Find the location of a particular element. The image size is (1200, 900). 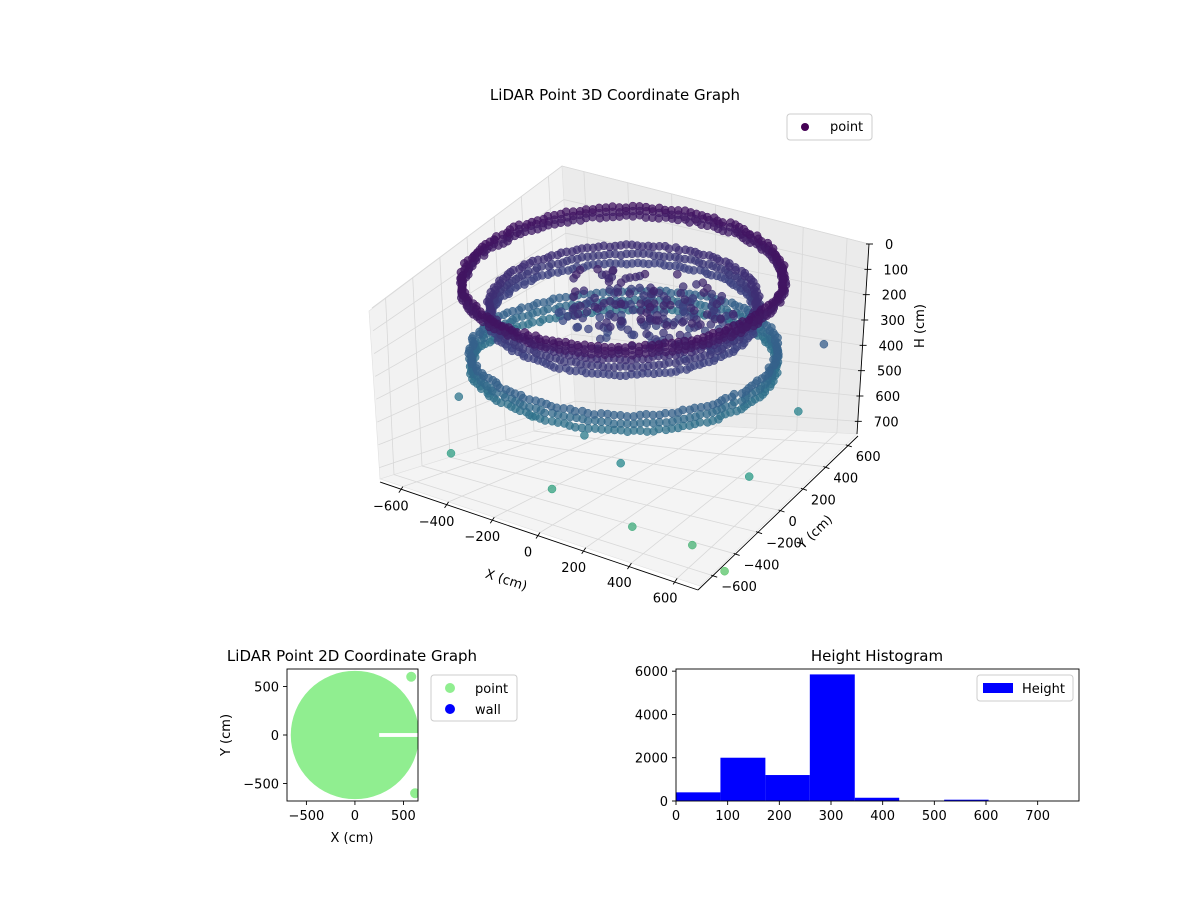

x-tick-label: 700 is located at coordinates (1037, 816).